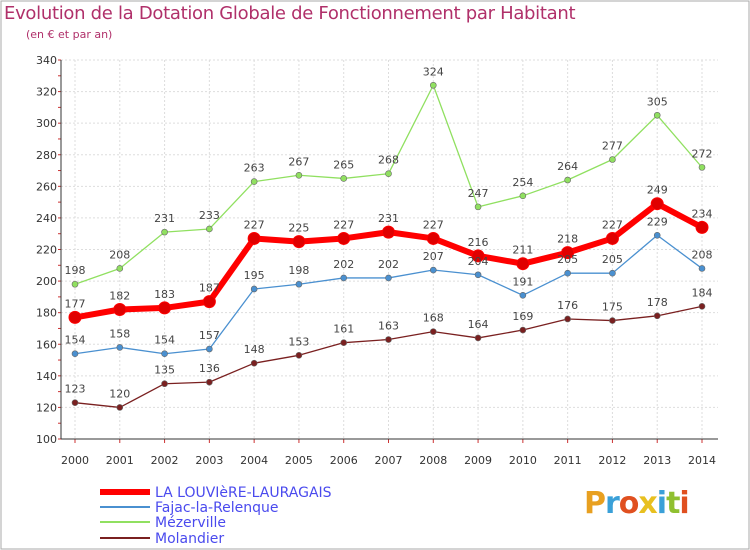  Describe the element at coordinates (46, 155) in the screenshot. I see `y-tick-label: 280` at that location.